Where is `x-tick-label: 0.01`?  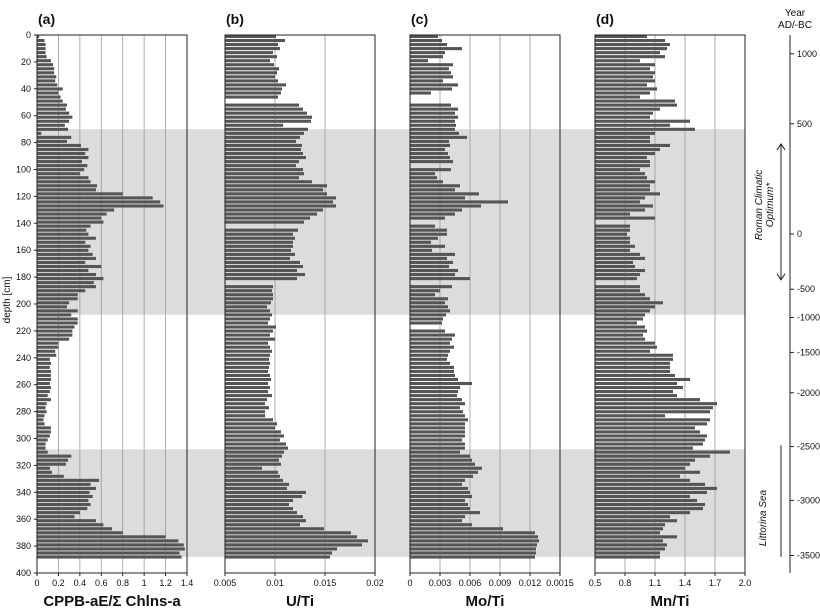 x-tick-label: 0.01 is located at coordinates (275, 583).